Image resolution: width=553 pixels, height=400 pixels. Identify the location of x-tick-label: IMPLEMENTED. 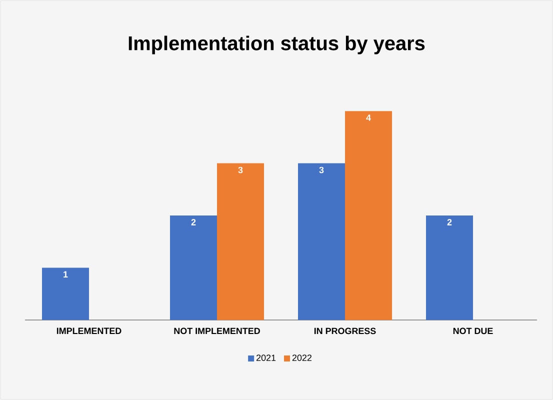
(89, 331).